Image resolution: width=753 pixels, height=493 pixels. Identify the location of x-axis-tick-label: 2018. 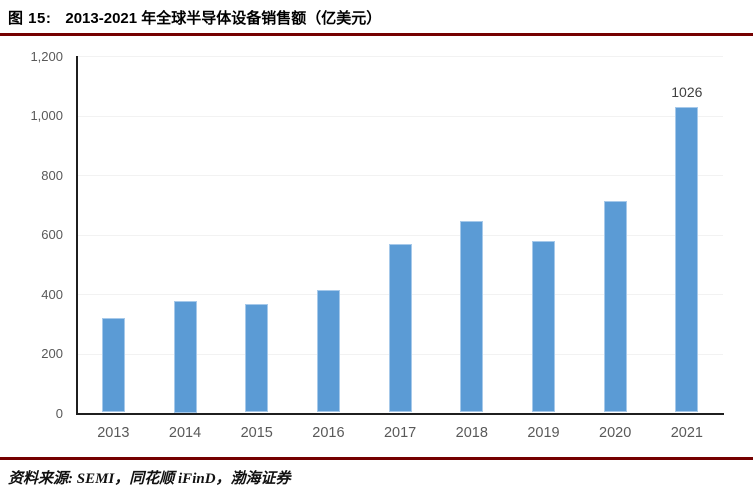
(471, 433).